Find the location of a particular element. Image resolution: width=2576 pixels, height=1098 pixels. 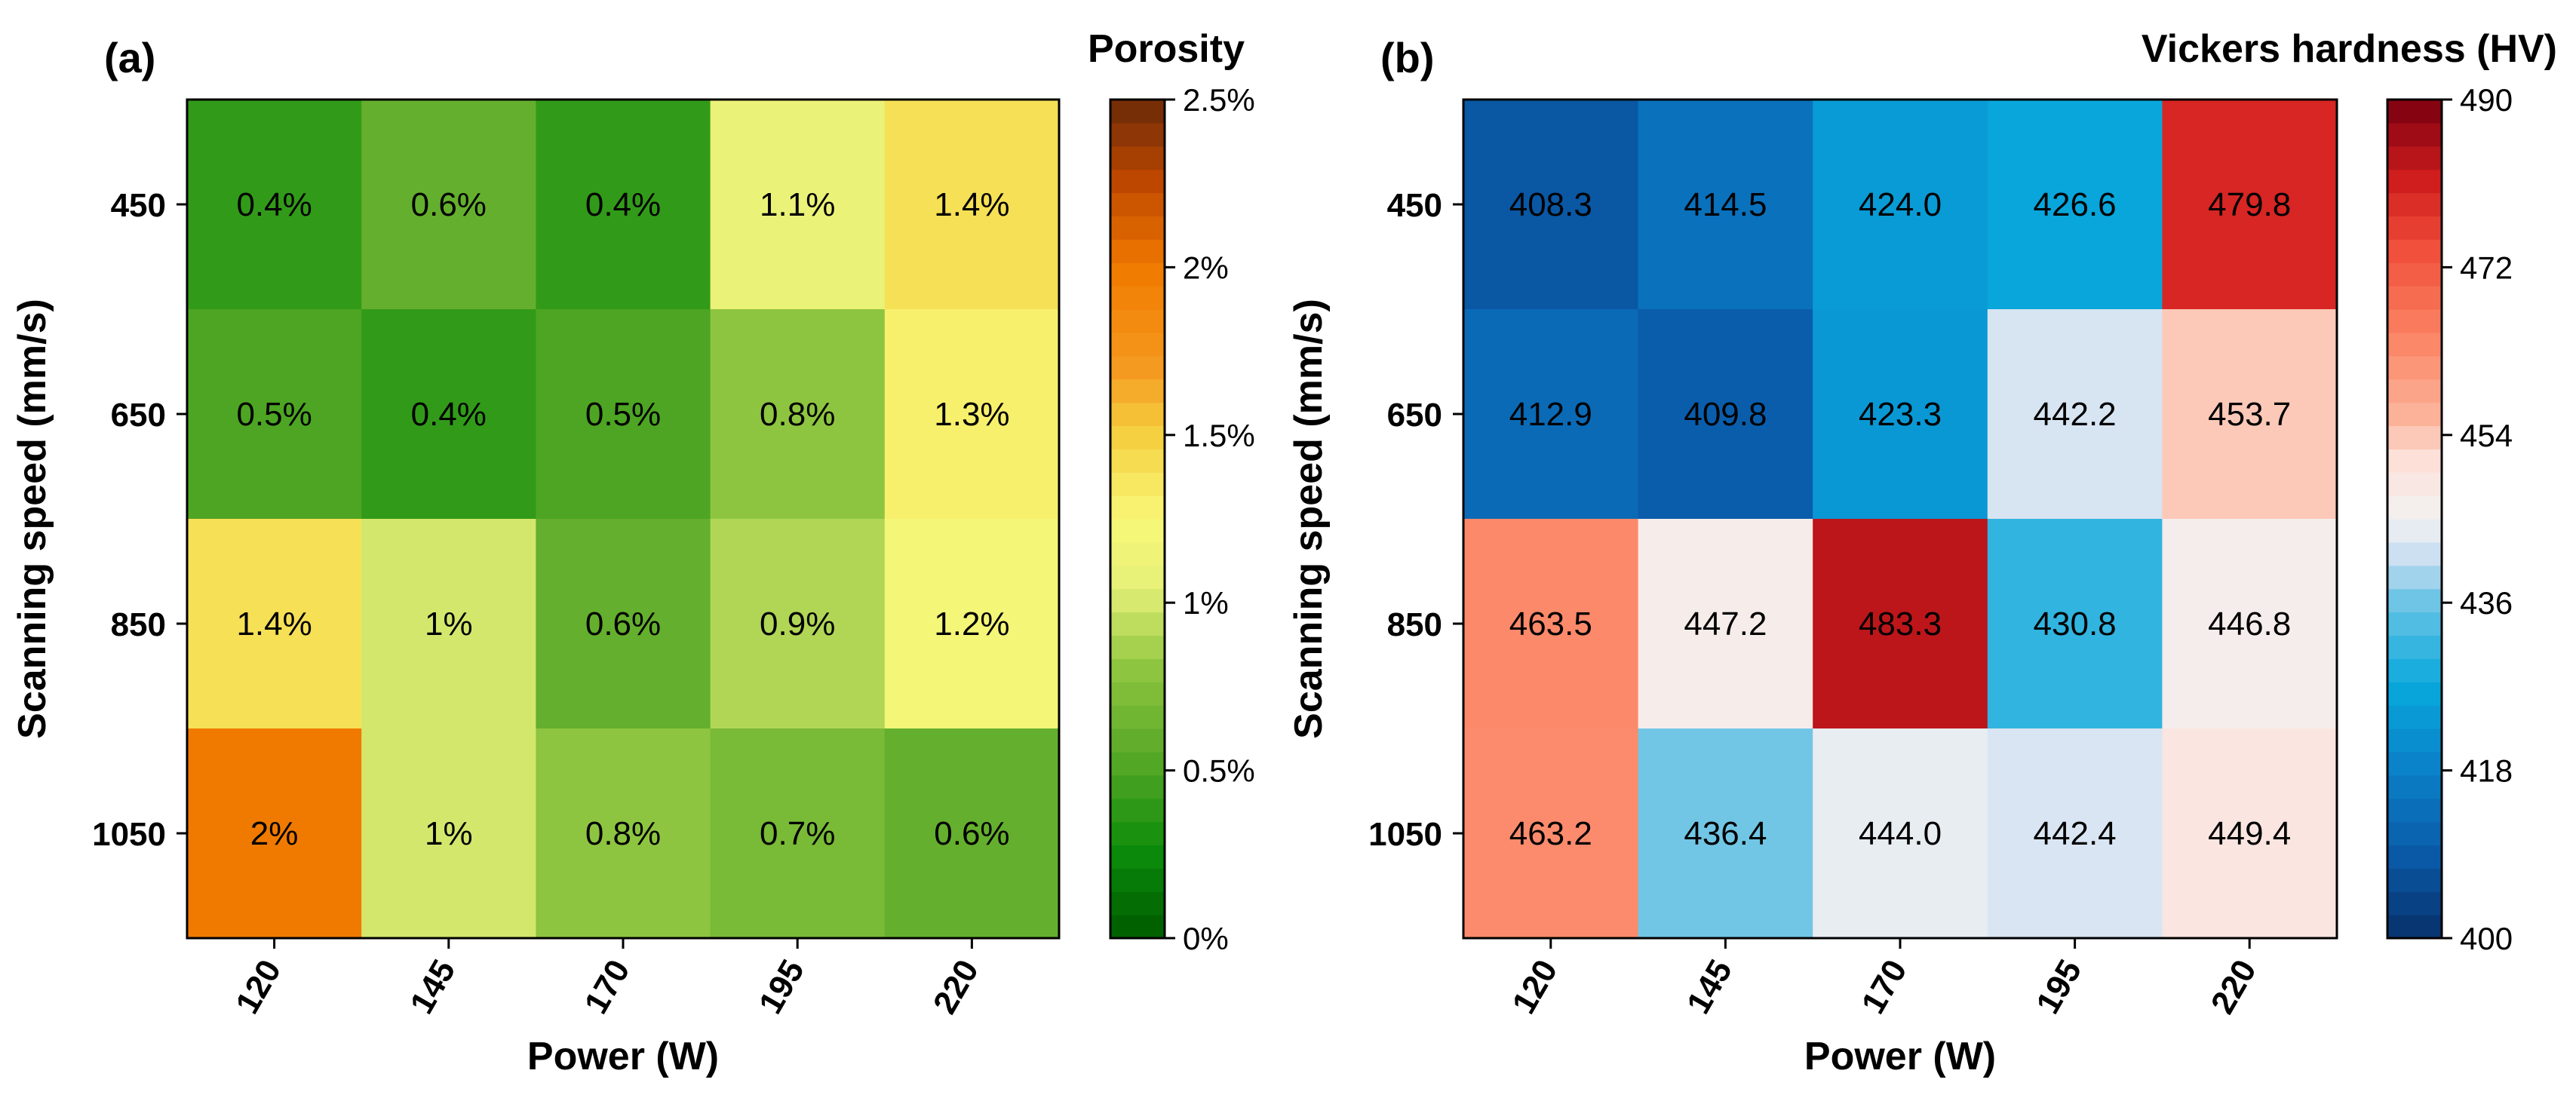

cell-value-label: 1.1% is located at coordinates (797, 204).